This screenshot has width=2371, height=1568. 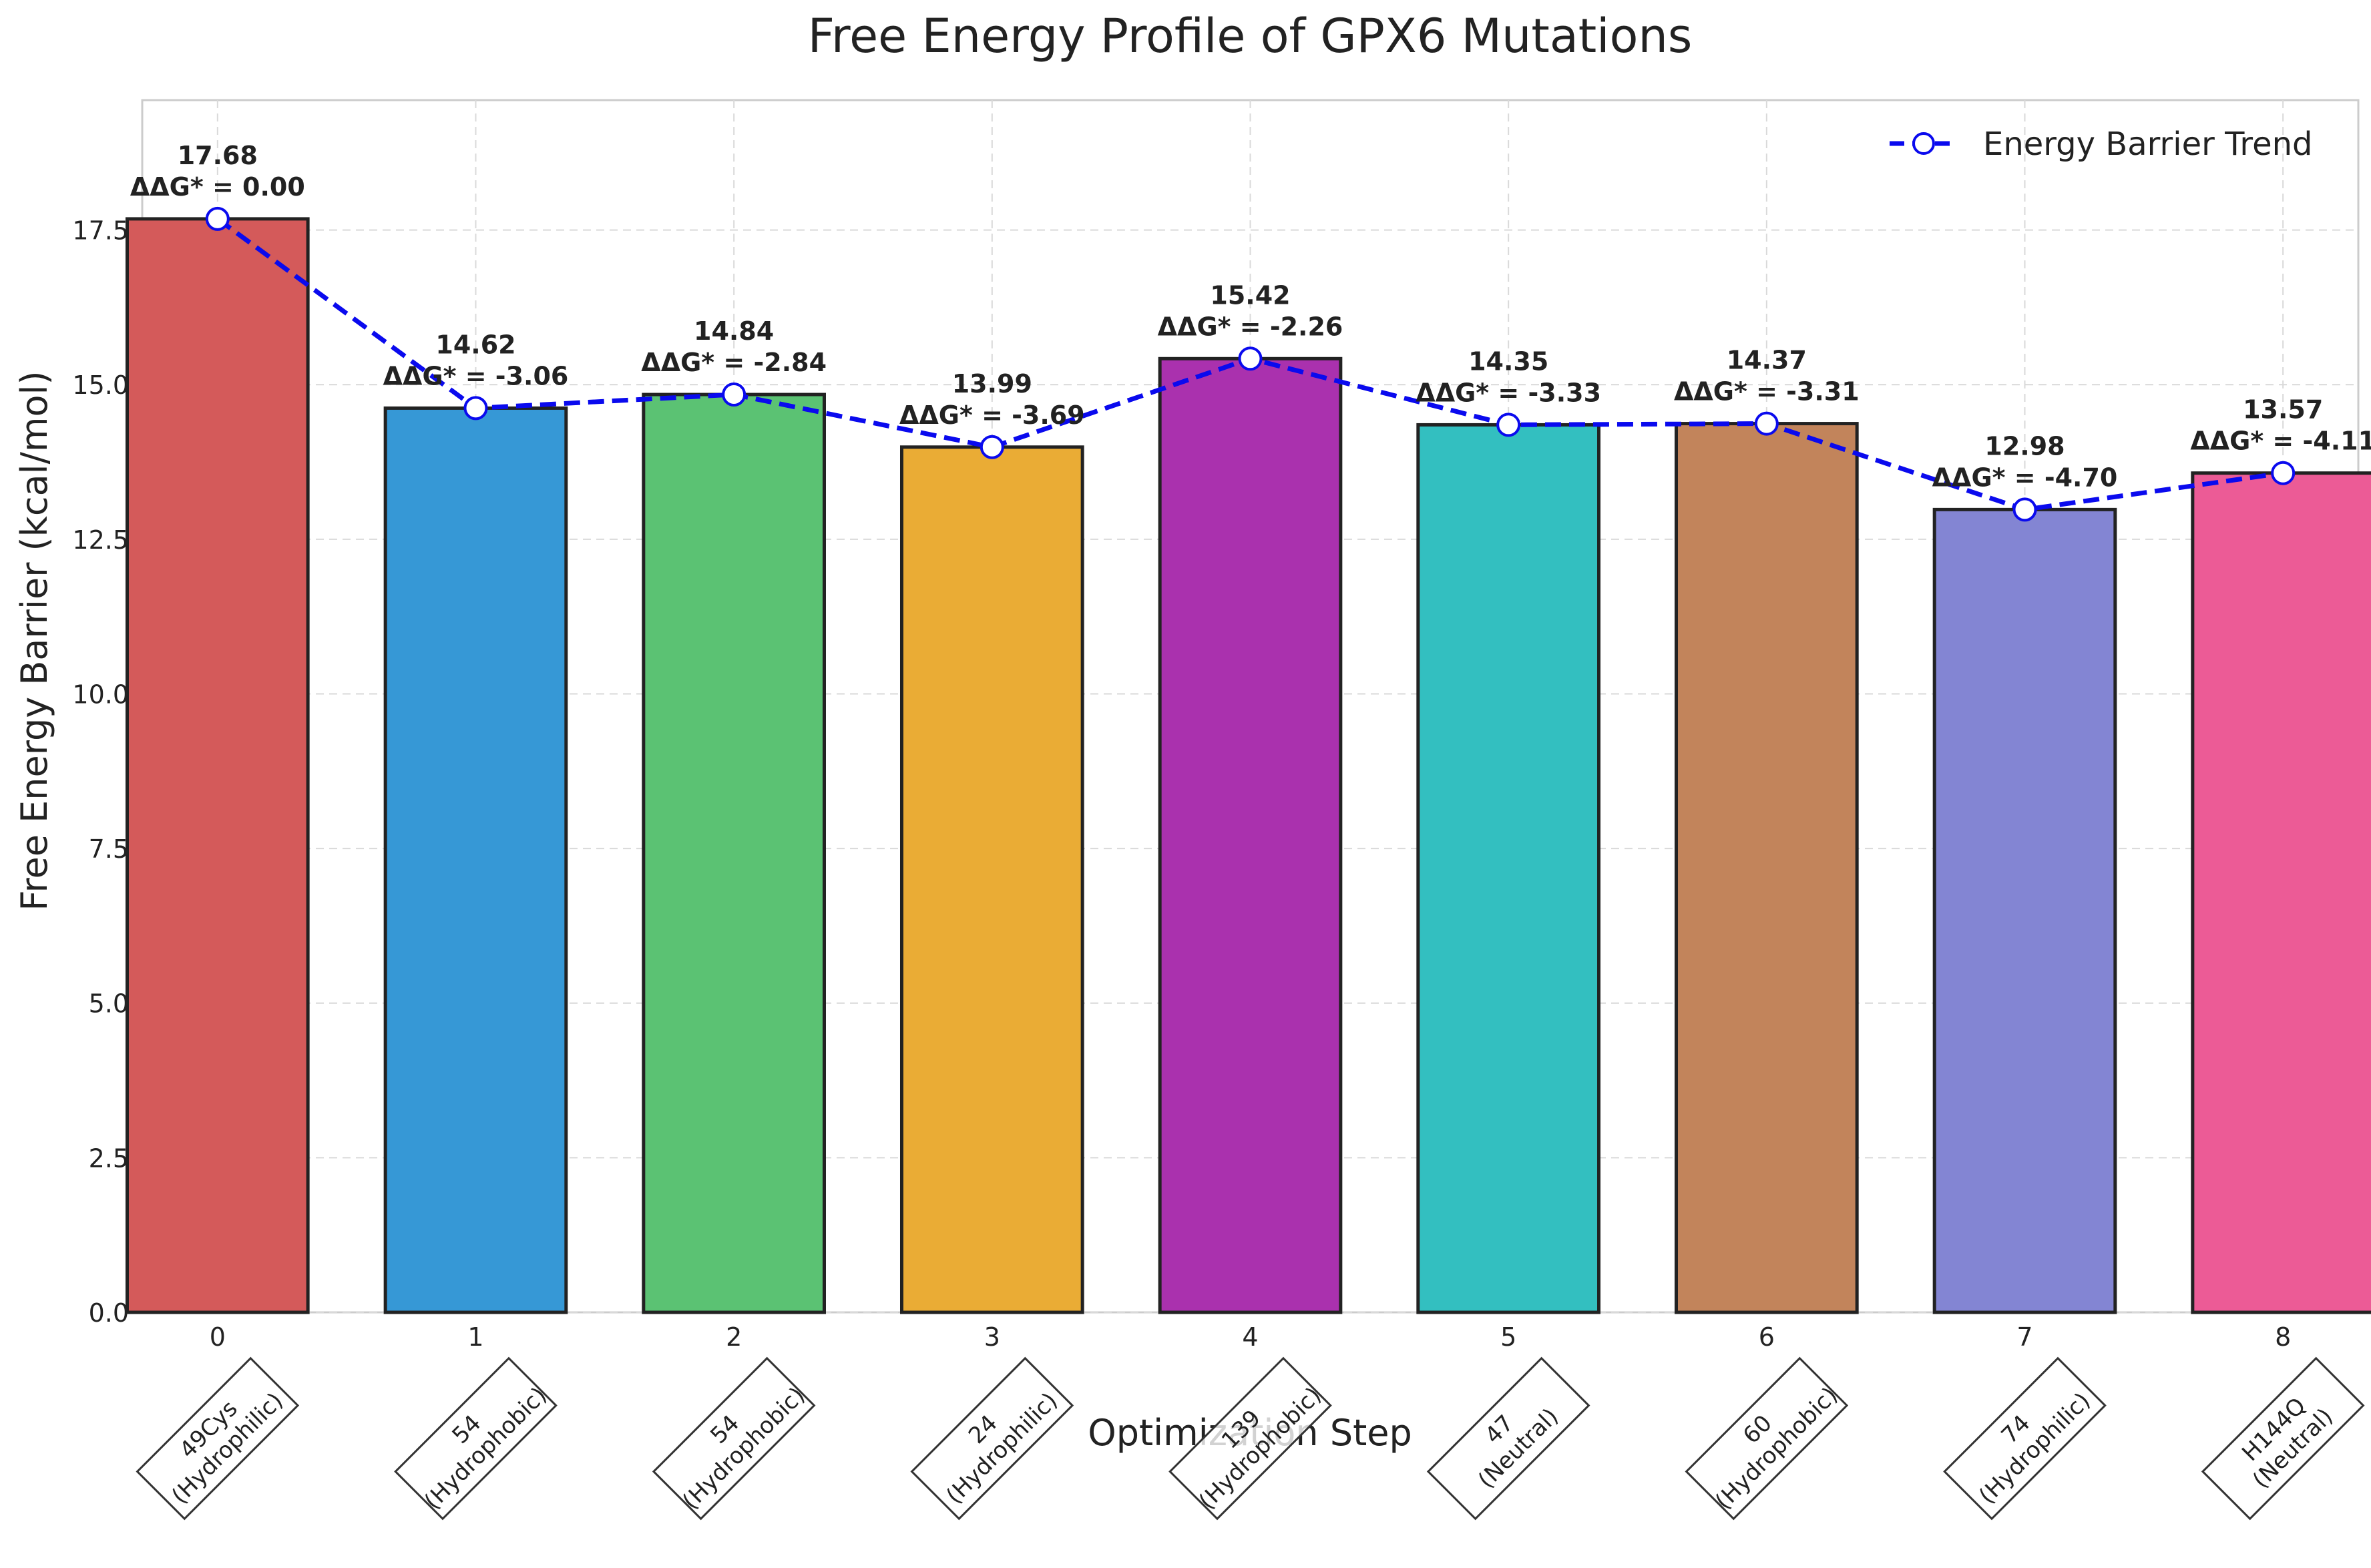 I want to click on mutation-annotation: H144Q(Neutral), so click(x=2283, y=1438).